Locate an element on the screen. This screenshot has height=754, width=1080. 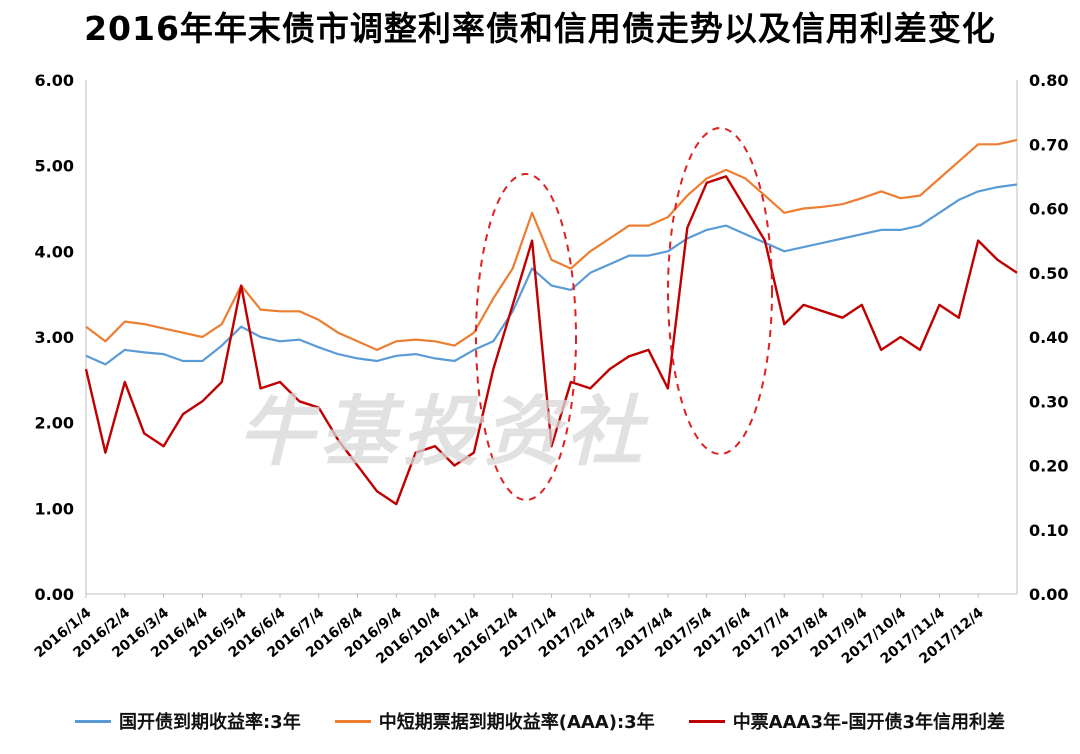
y-left-tick-label: 0.00 is located at coordinates (54, 594).